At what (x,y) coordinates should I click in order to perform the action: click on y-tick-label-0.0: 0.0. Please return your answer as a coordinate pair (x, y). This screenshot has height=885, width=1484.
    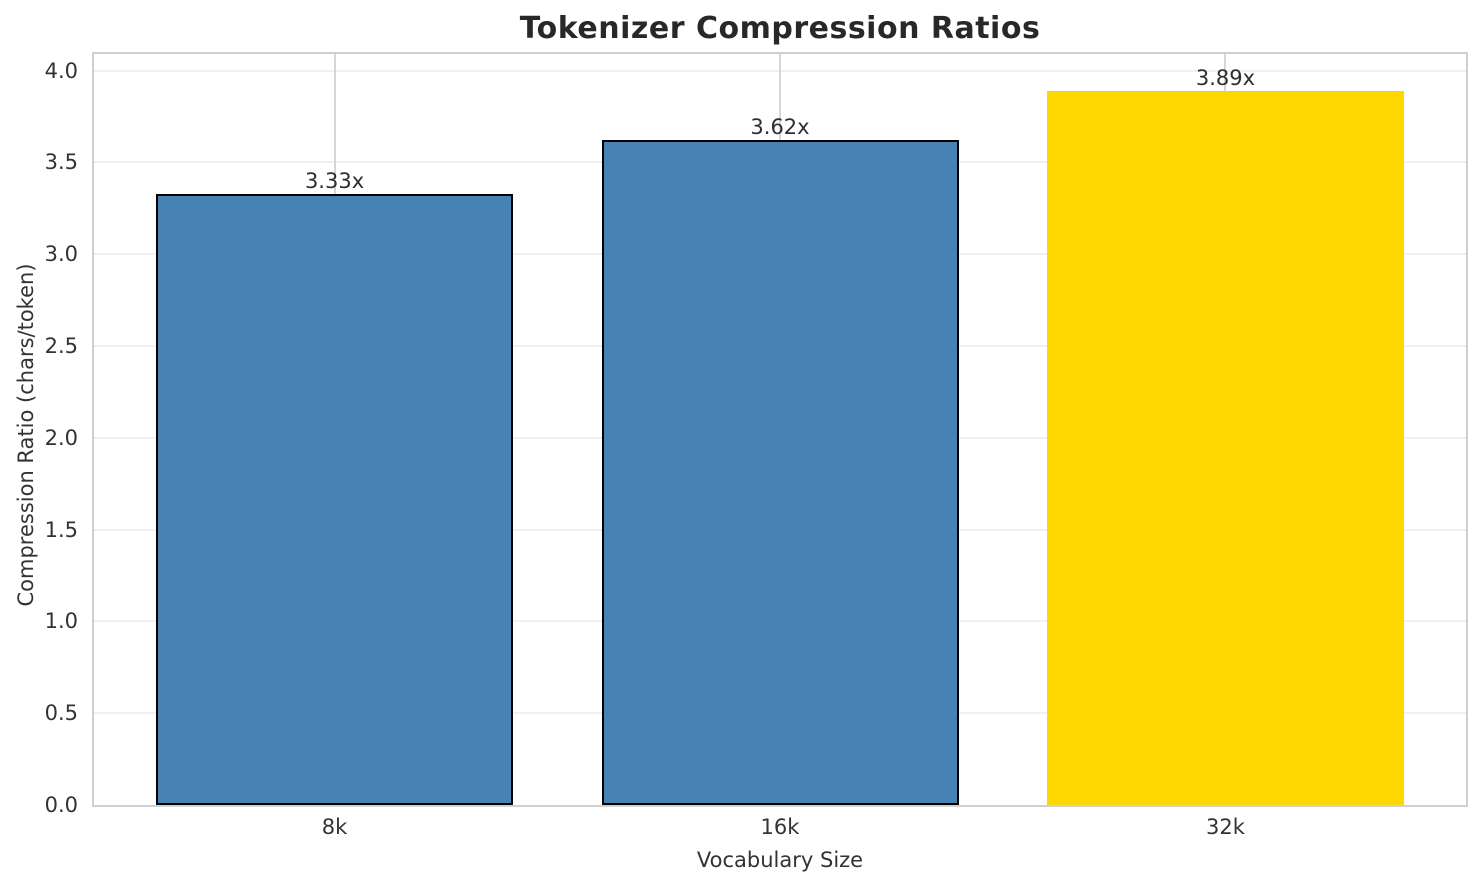
    Looking at the image, I should click on (61, 805).